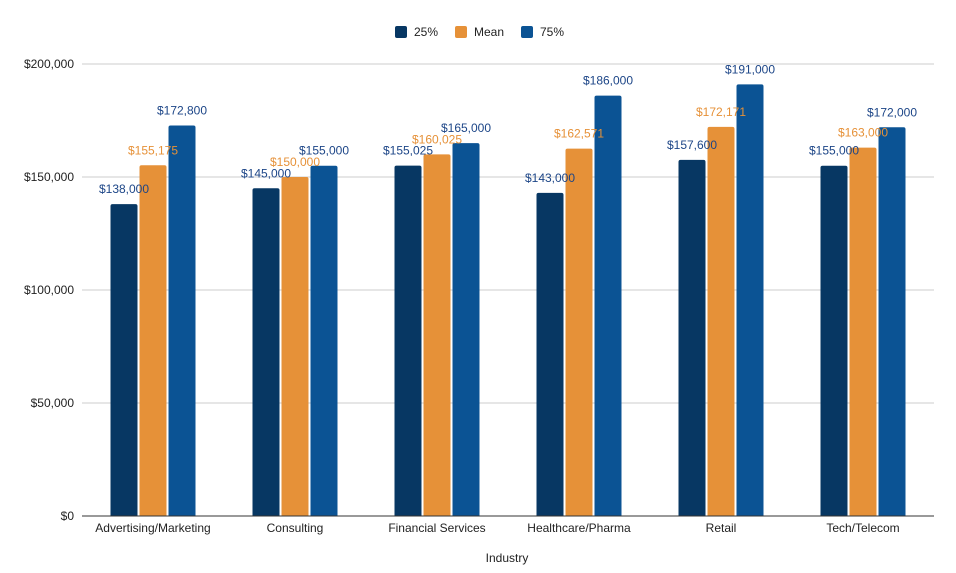 The width and height of the screenshot is (956, 573). I want to click on data-label: $172,000, so click(892, 112).